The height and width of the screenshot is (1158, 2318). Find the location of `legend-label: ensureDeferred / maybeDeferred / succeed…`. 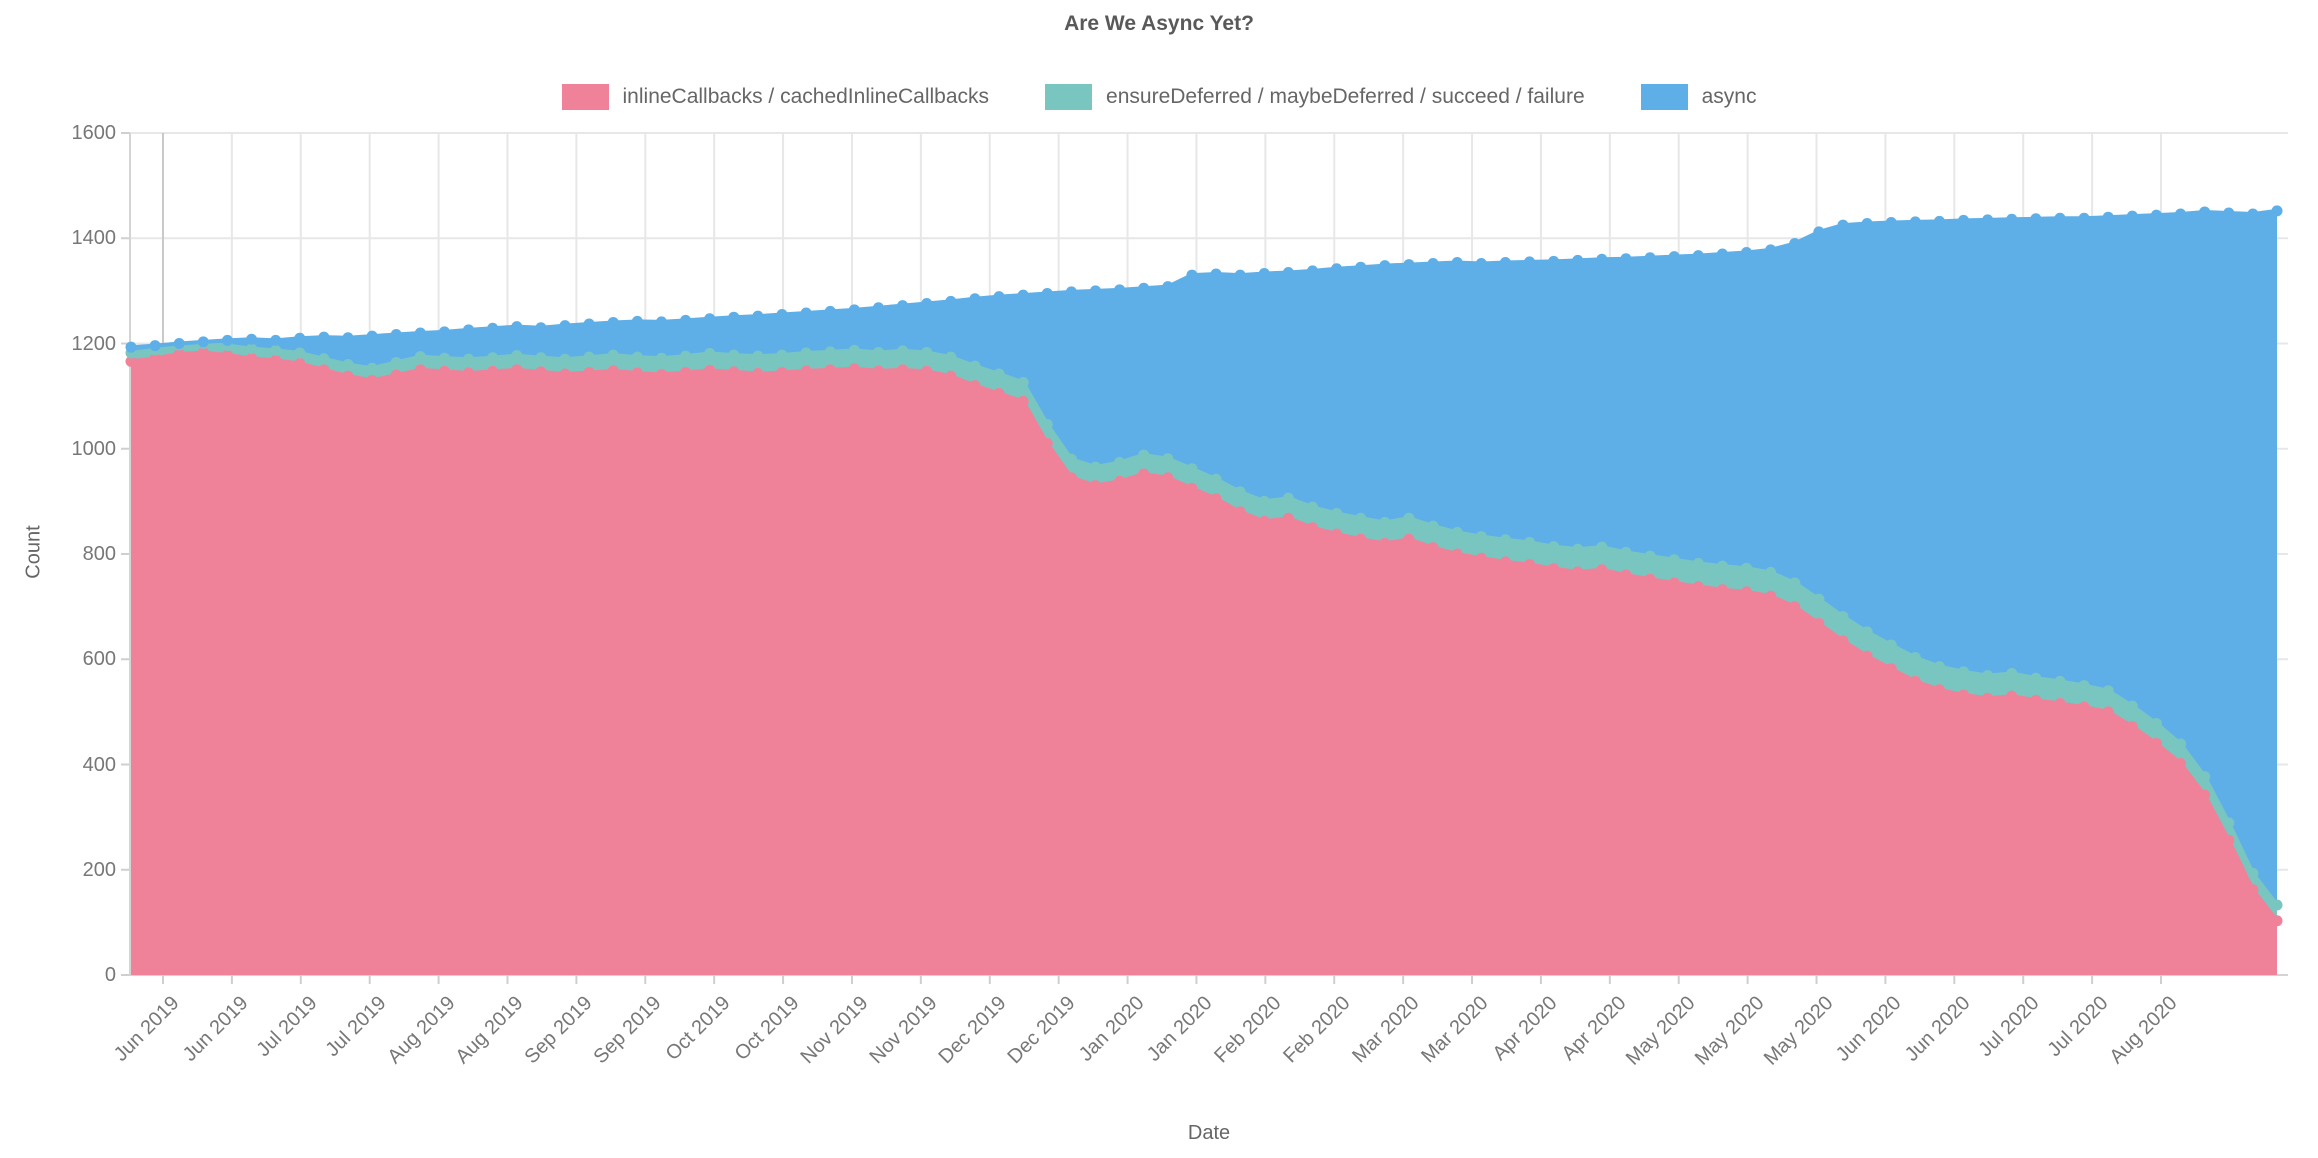

legend-label: ensureDeferred / maybeDeferred / succeed… is located at coordinates (1345, 96).